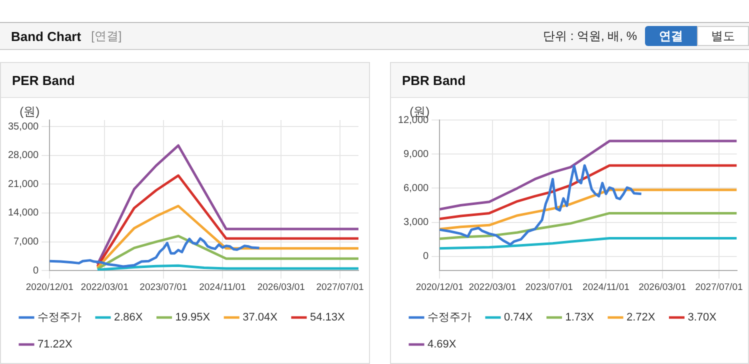 The image size is (749, 364). I want to click on legend-label: 37.04X, so click(260, 318).